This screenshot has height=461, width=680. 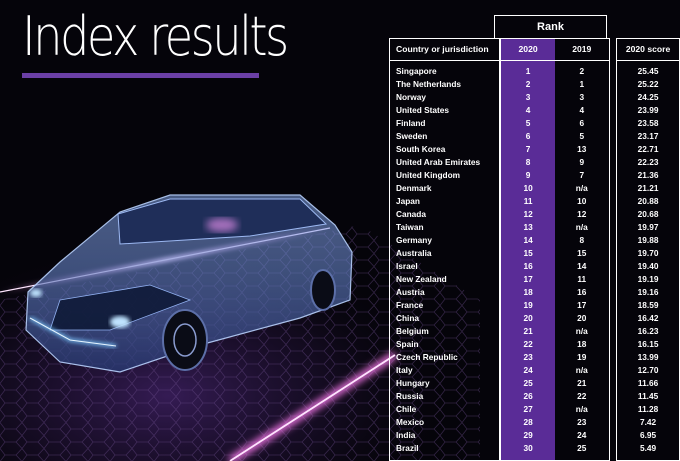 I want to click on rank-2019-cell: 11, so click(x=582, y=279).